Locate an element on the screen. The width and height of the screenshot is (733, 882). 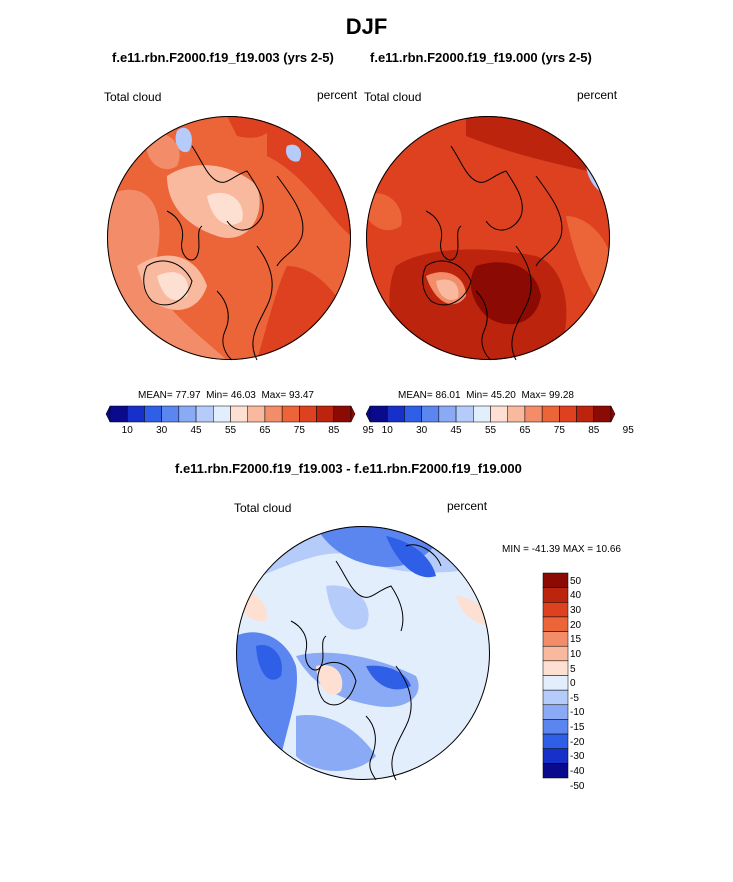
panel-1-max: 93.47 is located at coordinates (301, 395).